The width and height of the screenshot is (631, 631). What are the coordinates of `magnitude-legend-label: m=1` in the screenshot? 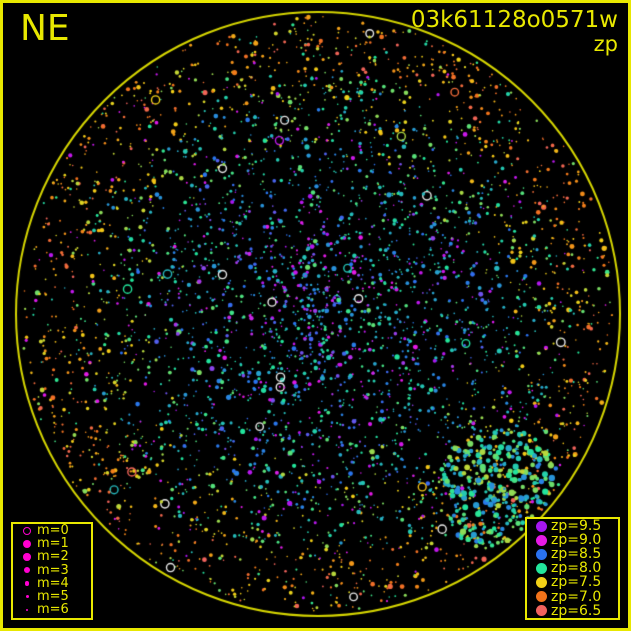 It's located at (53, 544).